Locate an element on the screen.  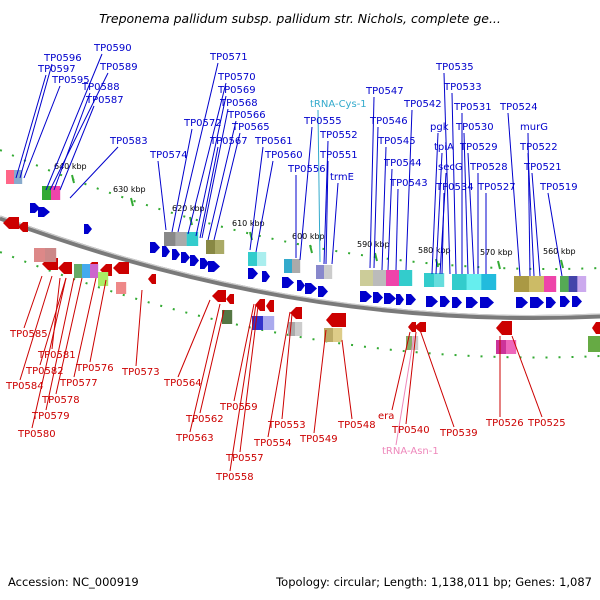
gene-label-tp0531: TP0531 is located at coordinates (472, 107).